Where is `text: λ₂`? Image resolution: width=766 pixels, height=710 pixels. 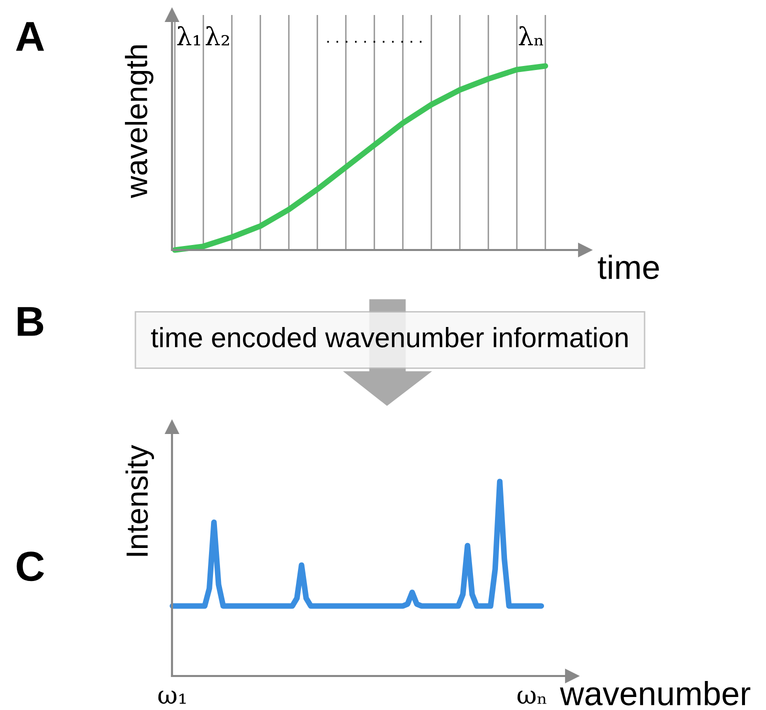 text: λ₂ is located at coordinates (217, 36).